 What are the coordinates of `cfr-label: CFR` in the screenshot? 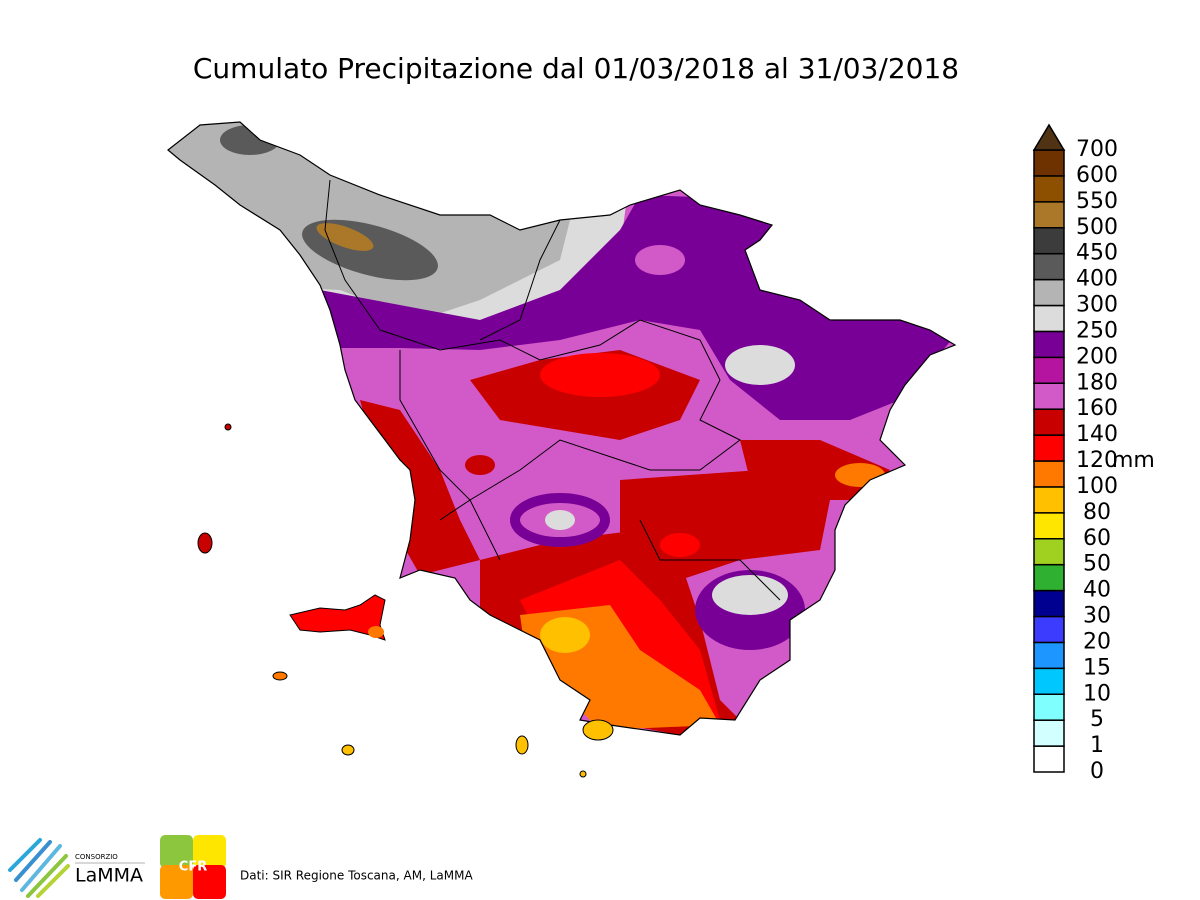 It's located at (193, 867).